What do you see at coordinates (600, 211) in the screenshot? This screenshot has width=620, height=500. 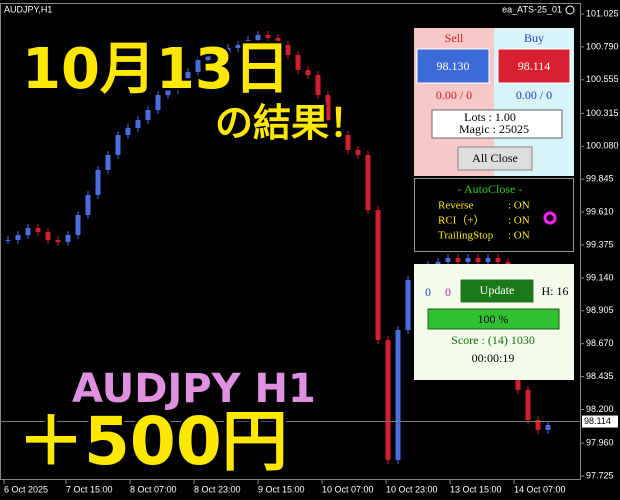 I see `y-tick-label: 99.610` at bounding box center [600, 211].